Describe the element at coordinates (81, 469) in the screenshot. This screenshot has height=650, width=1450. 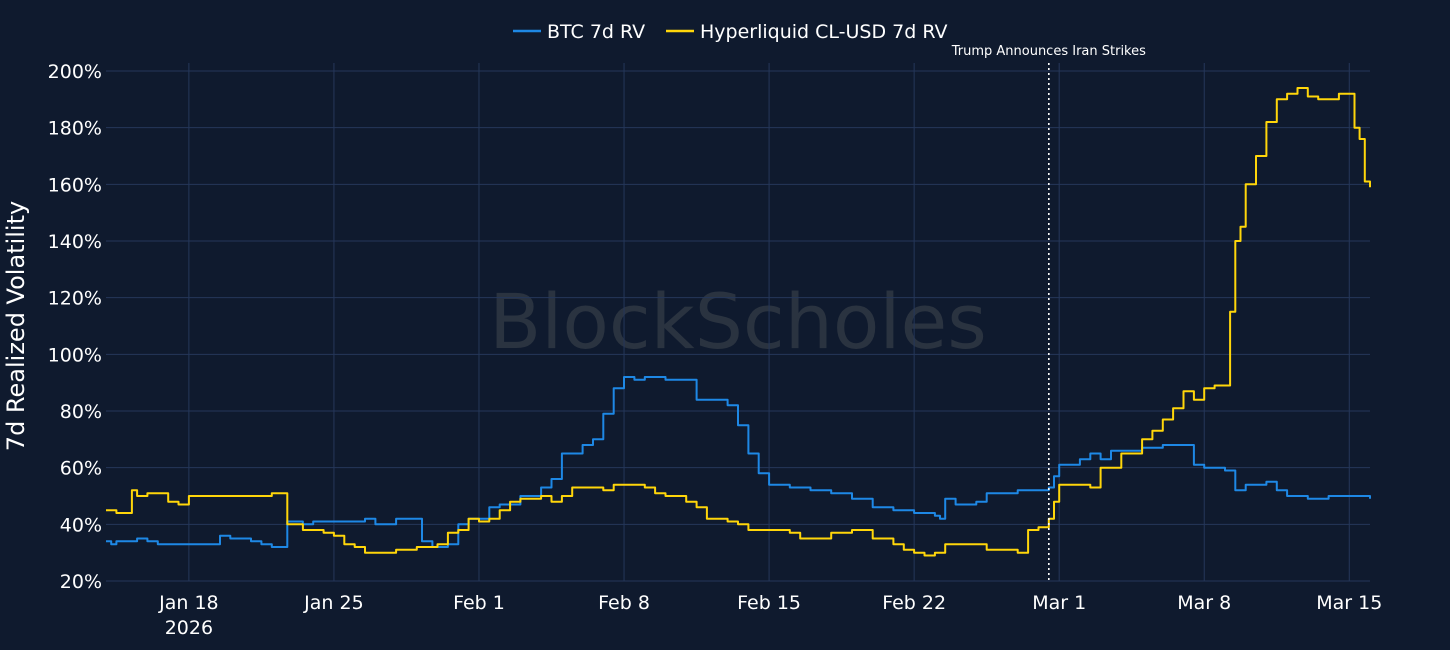
I see `y-tick-label: 60%` at that location.